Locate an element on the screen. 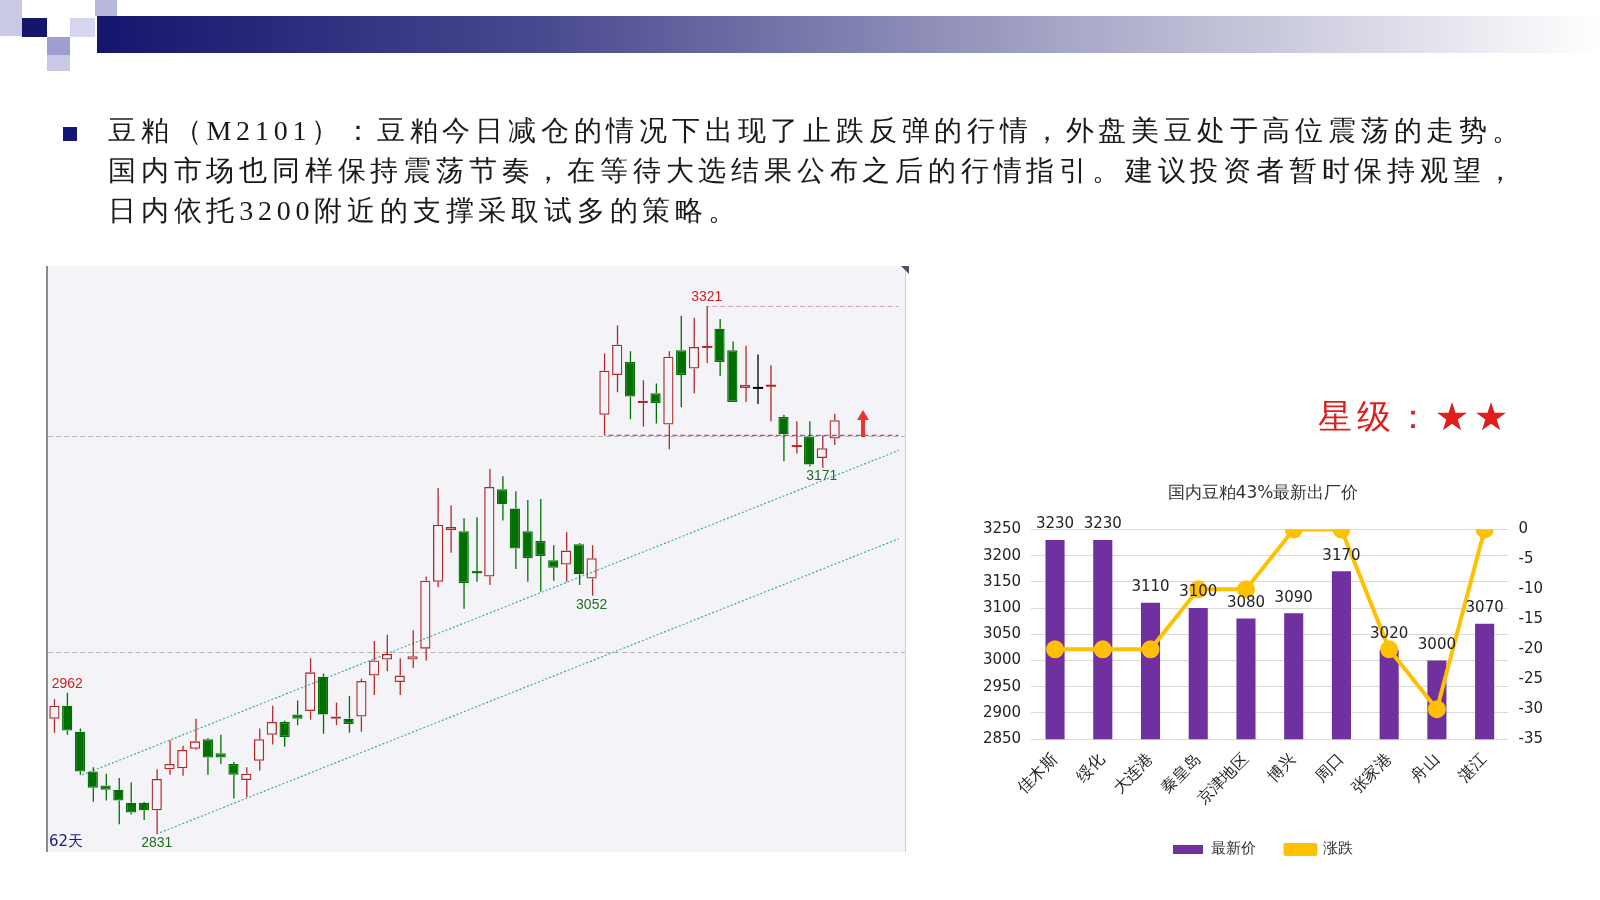 This screenshot has width=1600, height=900. y-tick-label: 3000 is located at coordinates (1002, 659).